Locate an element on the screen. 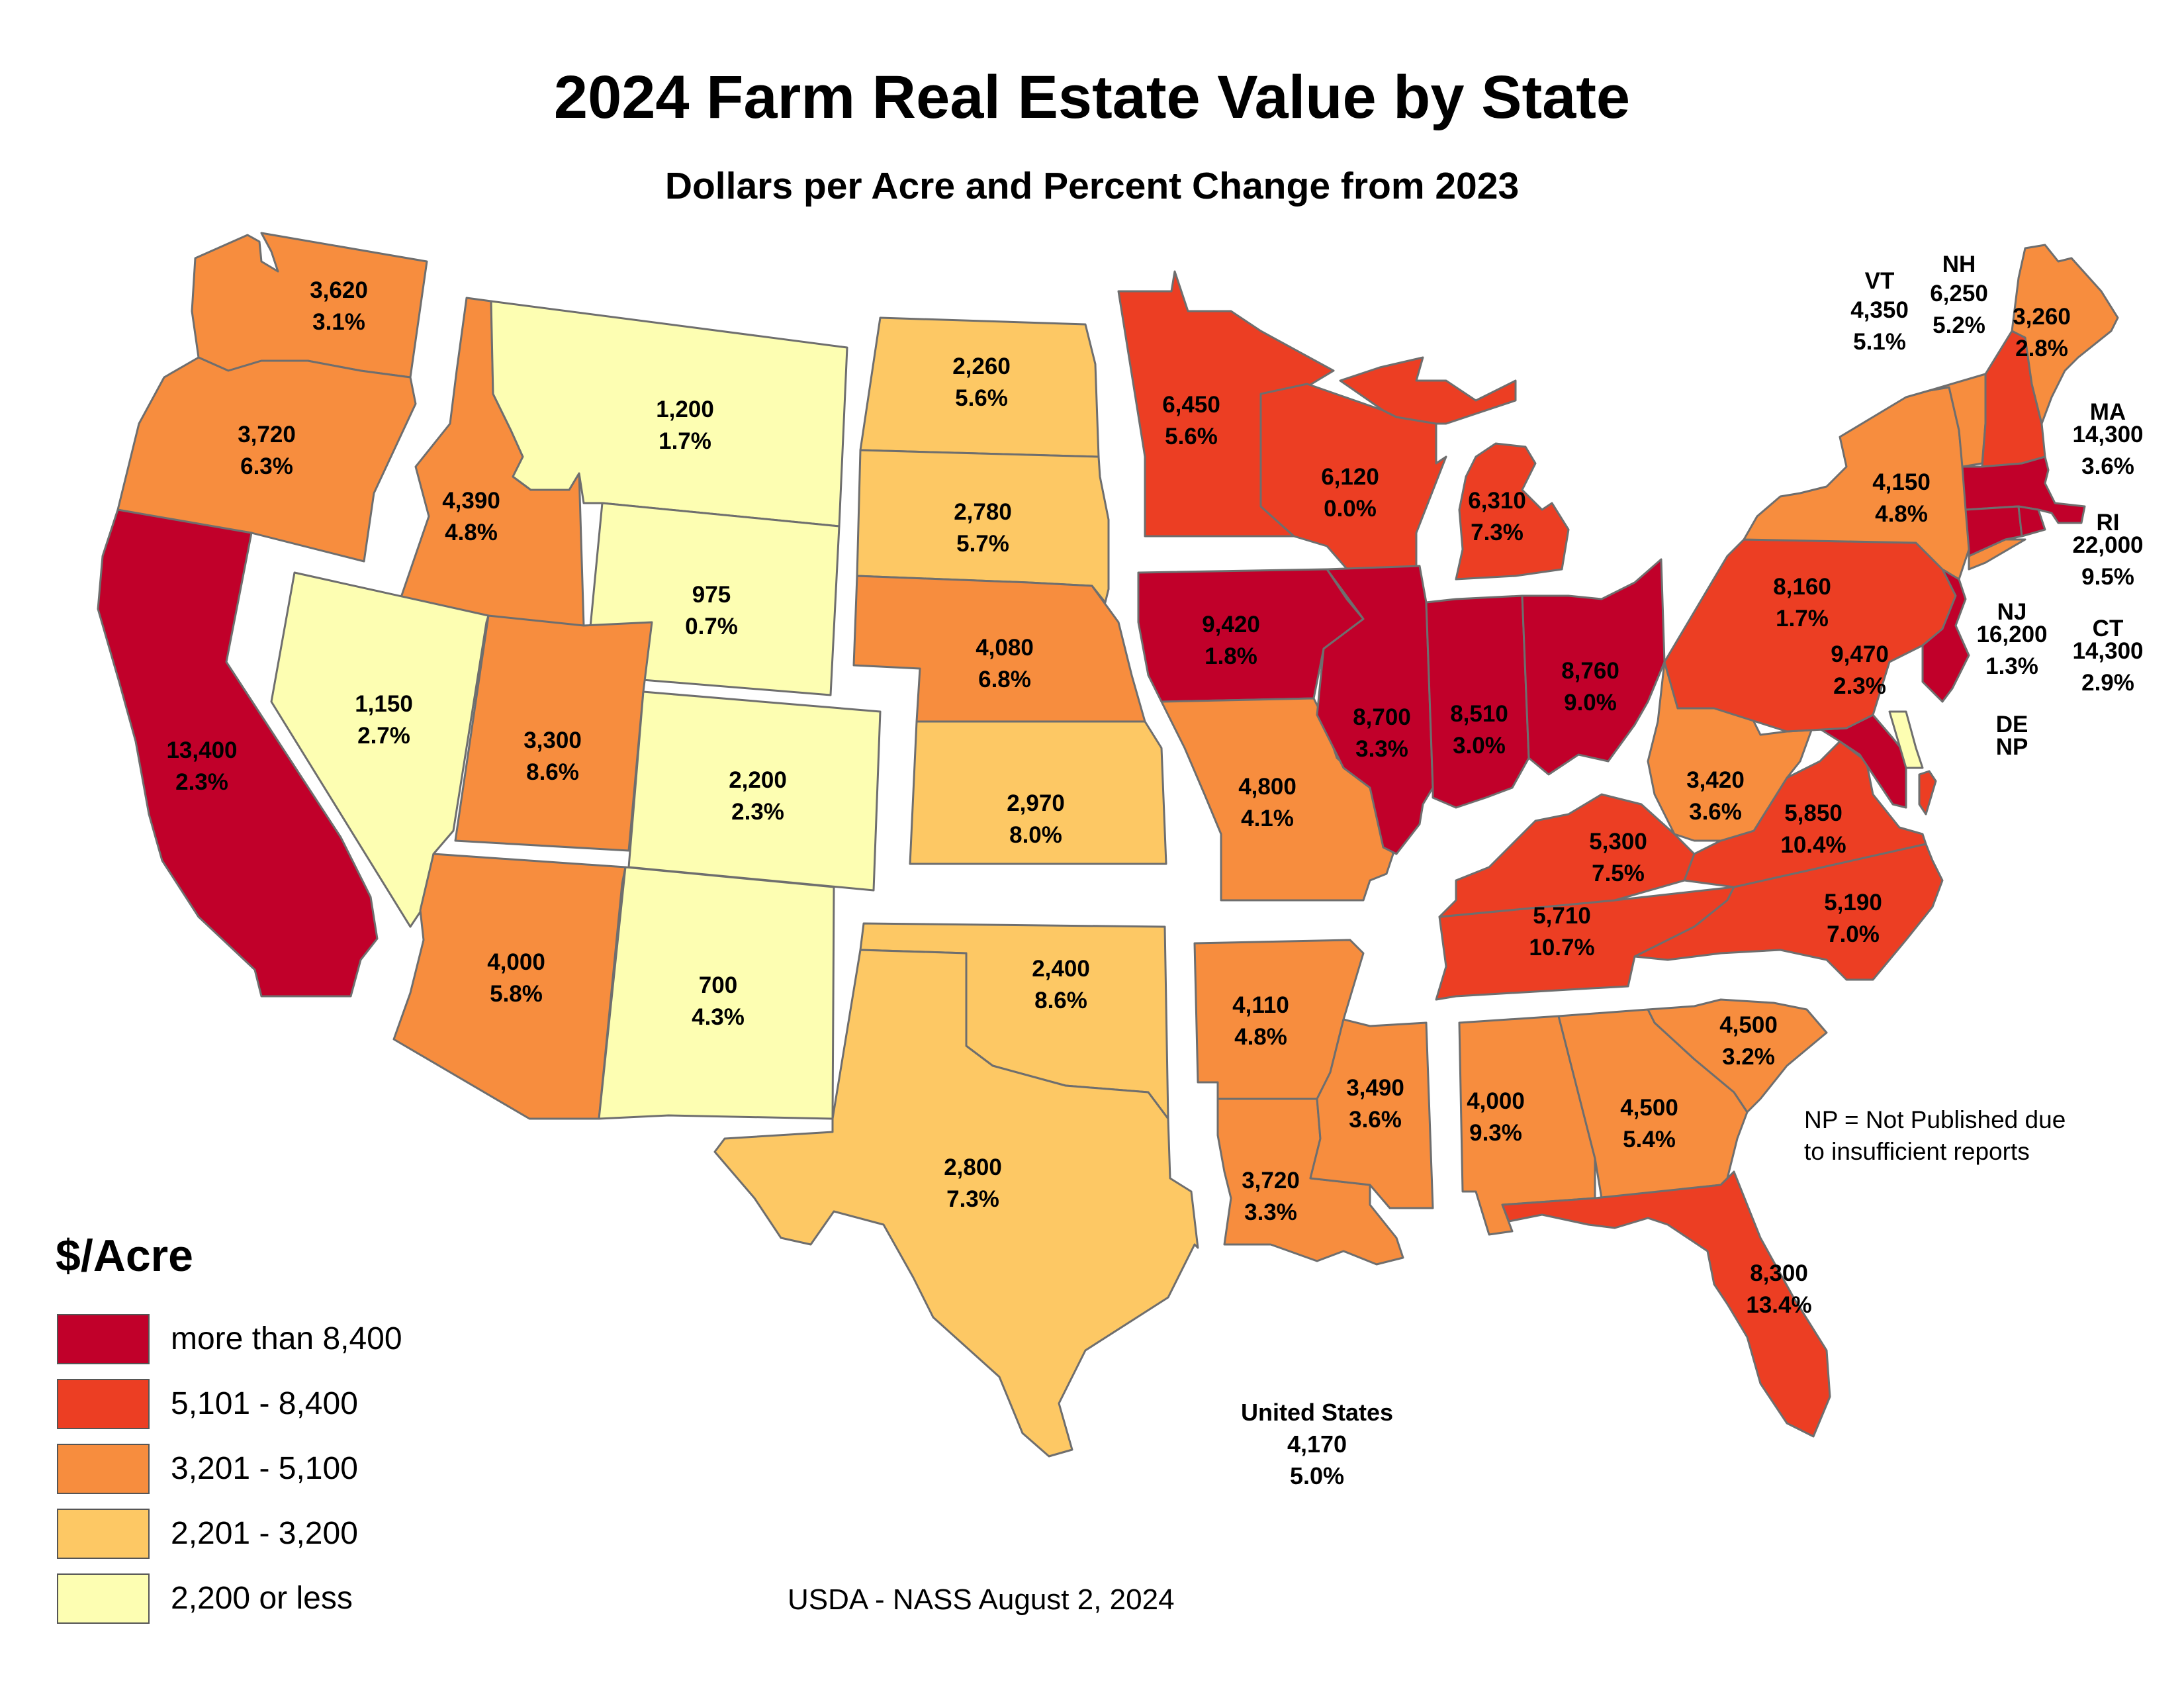 This screenshot has width=2184, height=1688. state-label-al: 4,000 9.3% is located at coordinates (1496, 1117).